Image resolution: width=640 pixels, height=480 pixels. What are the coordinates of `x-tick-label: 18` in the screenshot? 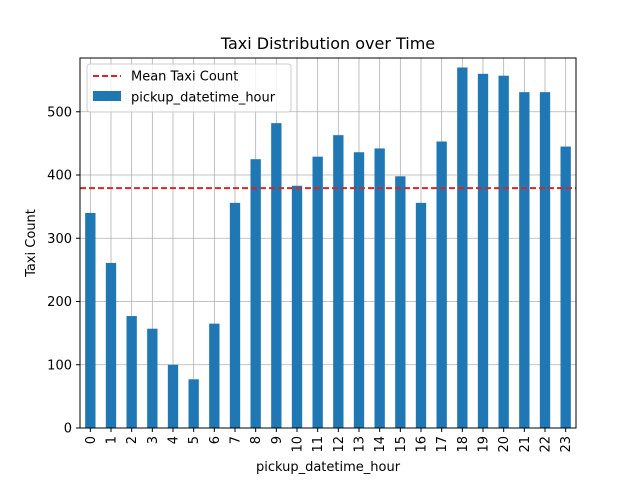 It's located at (463, 444).